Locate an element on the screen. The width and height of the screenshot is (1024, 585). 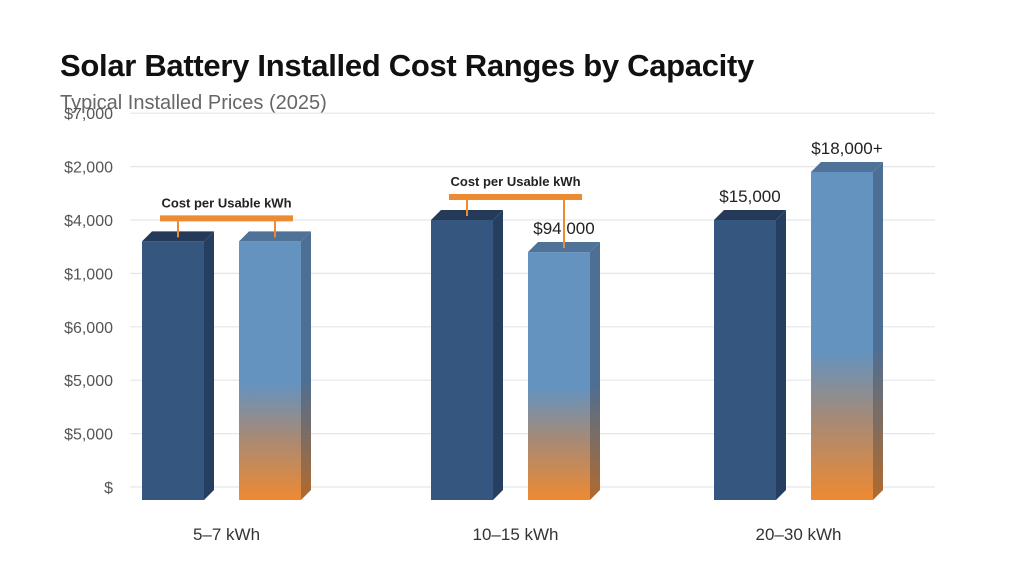
y-tick-label: $ is located at coordinates (108, 488).